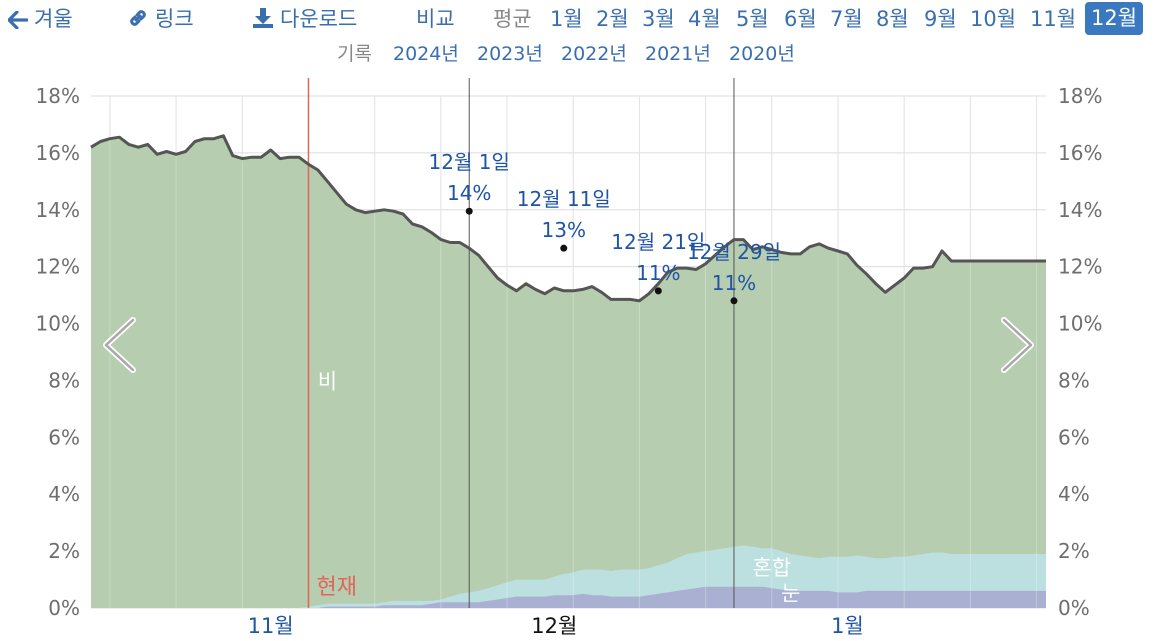  I want to click on month-item: 8월, so click(892, 19).